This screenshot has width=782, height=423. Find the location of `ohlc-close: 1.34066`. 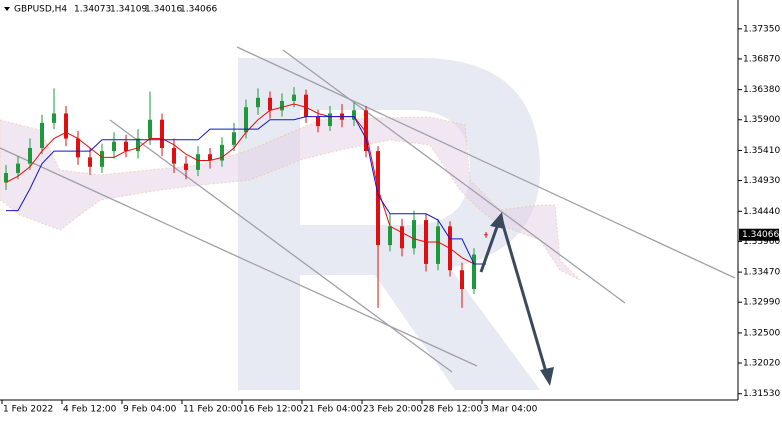

ohlc-close: 1.34066 is located at coordinates (198, 10).